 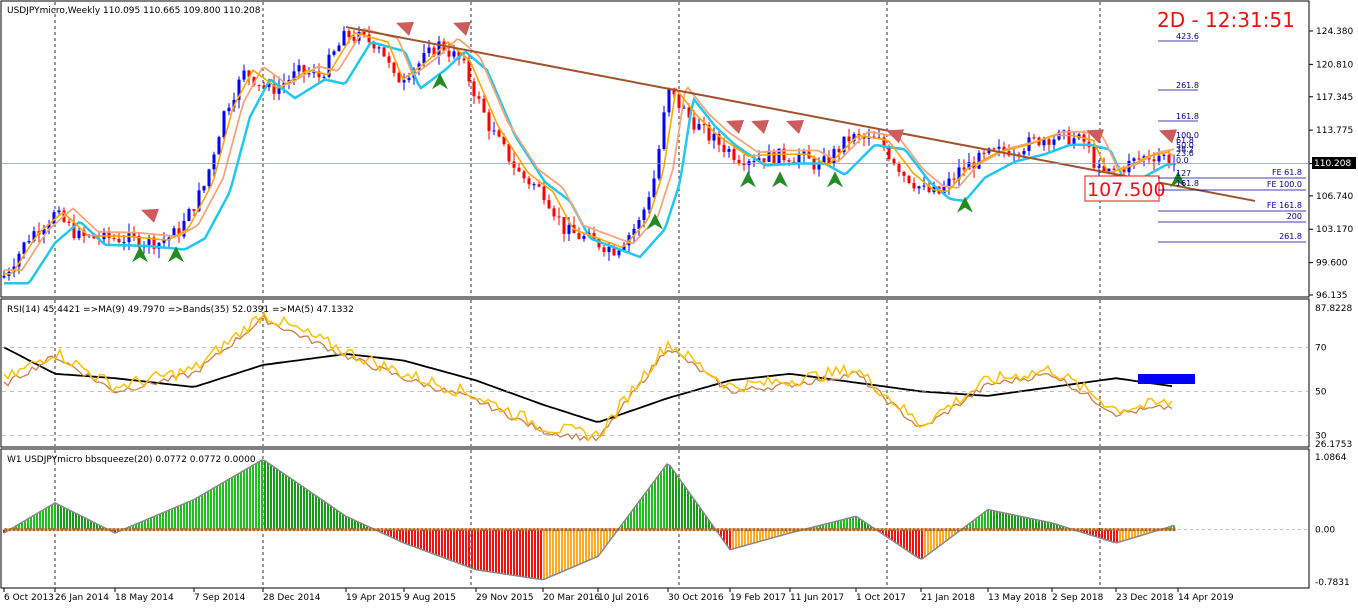 What do you see at coordinates (1321, 348) in the screenshot?
I see `rsi-tick-label: 70` at bounding box center [1321, 348].